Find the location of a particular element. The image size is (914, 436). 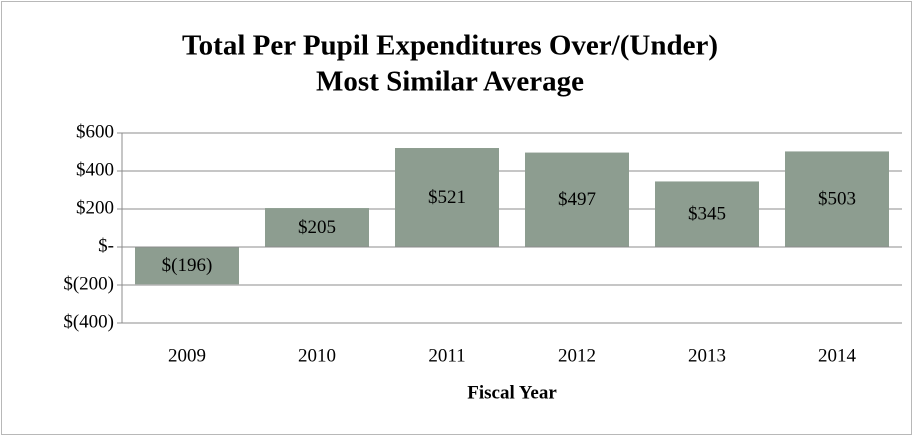

y-tick-label: $(200) is located at coordinates (88, 283).